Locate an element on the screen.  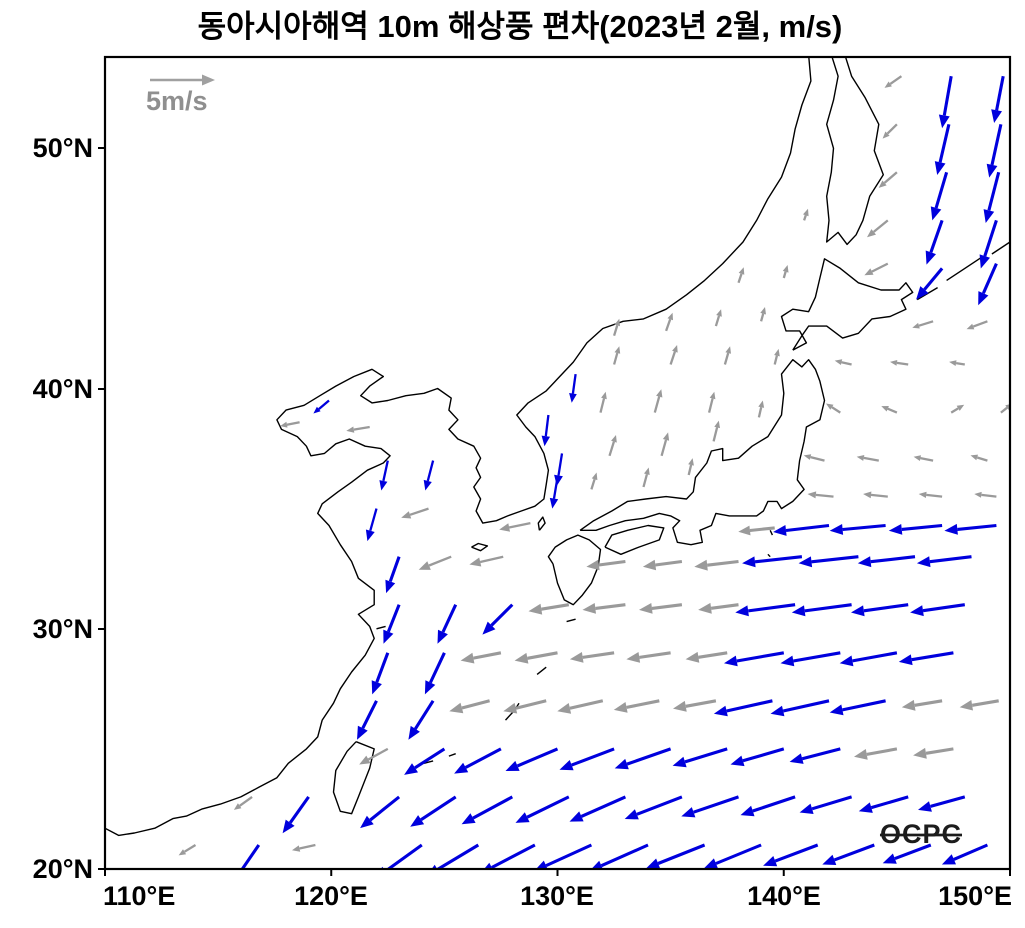
reference-vector-label: 5m/s is located at coordinates (177, 101).